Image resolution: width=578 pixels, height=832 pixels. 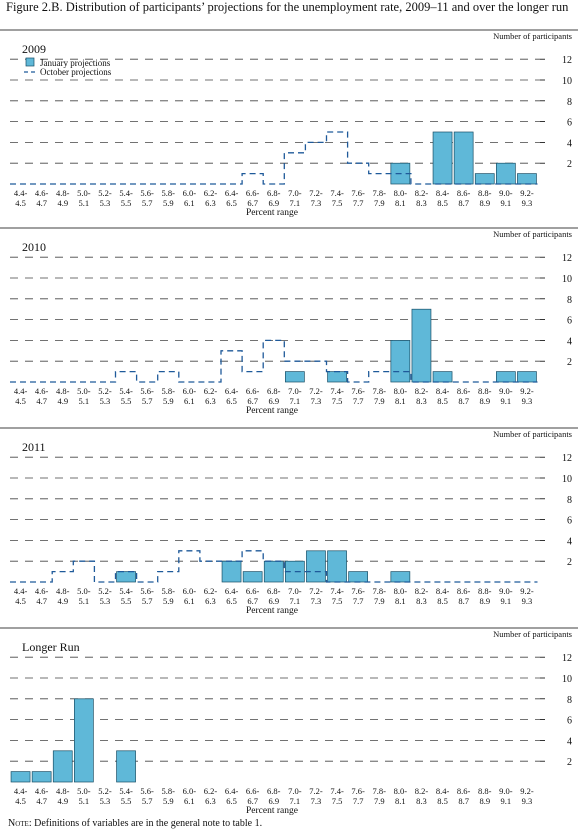 I want to click on panel-0-xtick-label: 7.7, so click(x=358, y=203).